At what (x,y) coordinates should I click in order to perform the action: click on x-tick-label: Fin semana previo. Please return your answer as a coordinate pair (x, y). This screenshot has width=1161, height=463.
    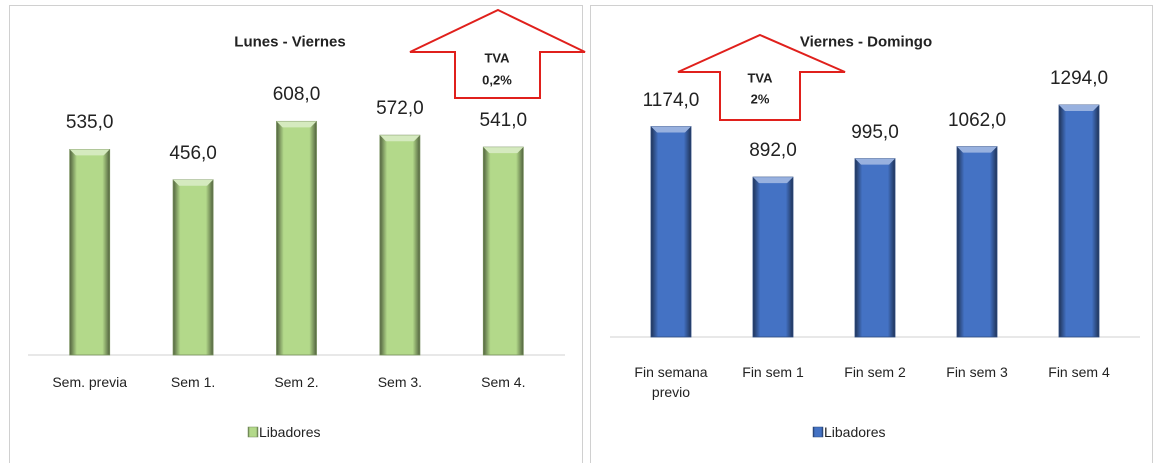
    Looking at the image, I should click on (671, 382).